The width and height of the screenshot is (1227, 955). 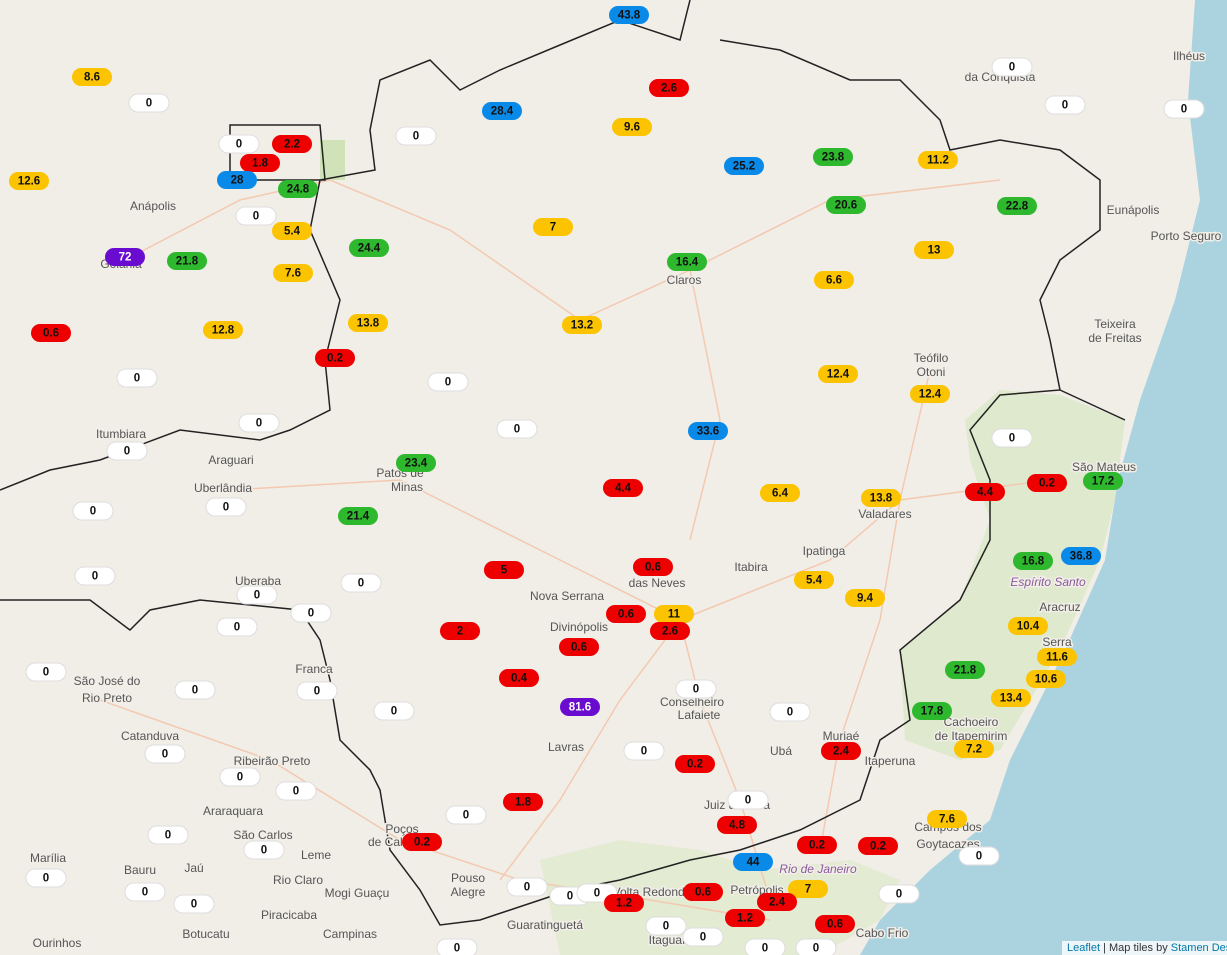 I want to click on attribution-text: | Map tiles by, so click(x=1135, y=948).